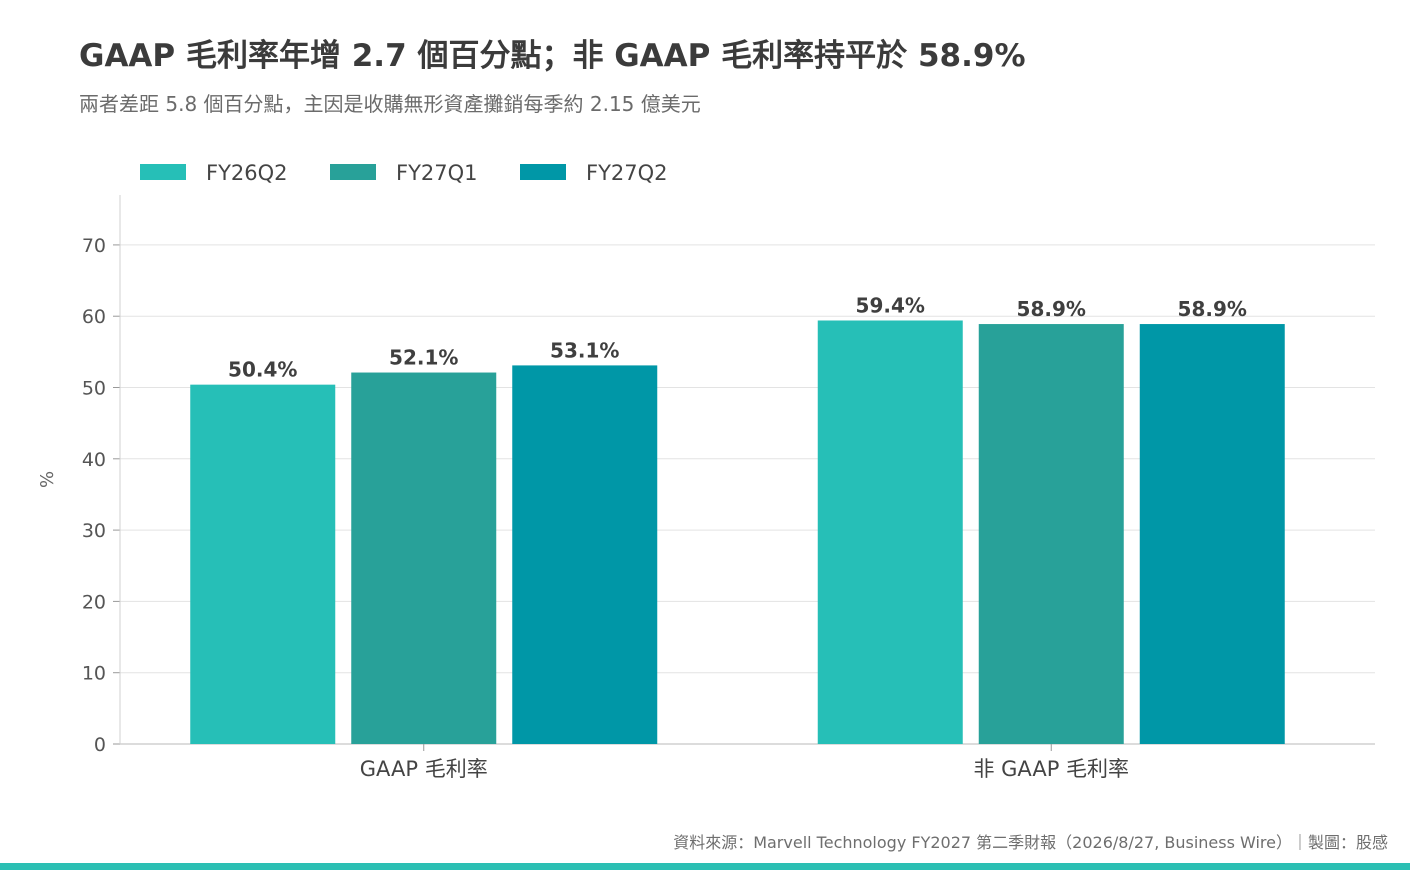  I want to click on legend: FY26Q2 FY27Q1 FY27Q2, so click(404, 173).